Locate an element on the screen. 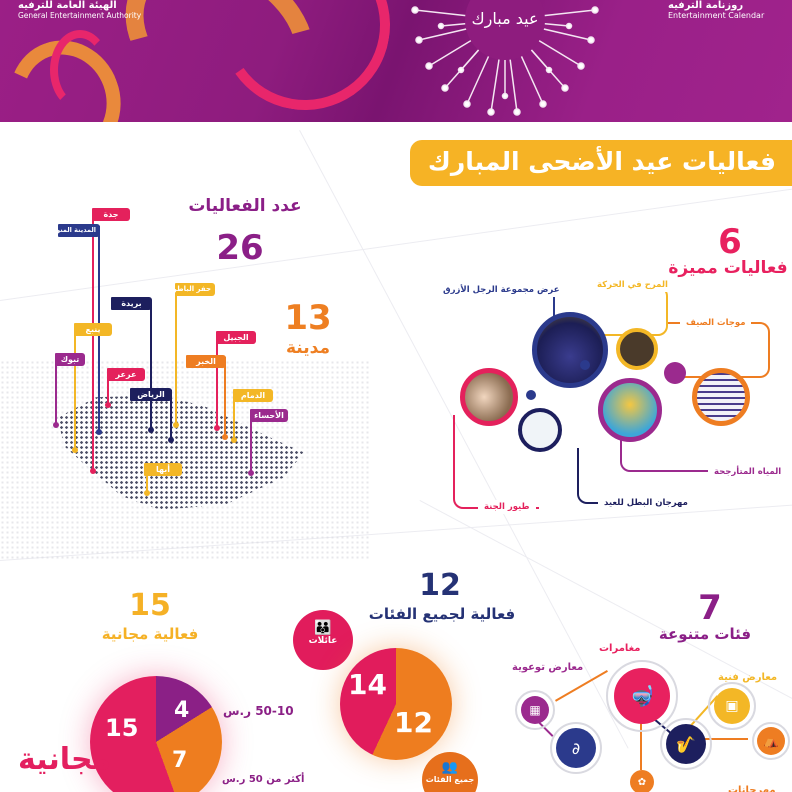 This screenshot has height=792, width=792. pin-stem-dammam is located at coordinates (234, 415).